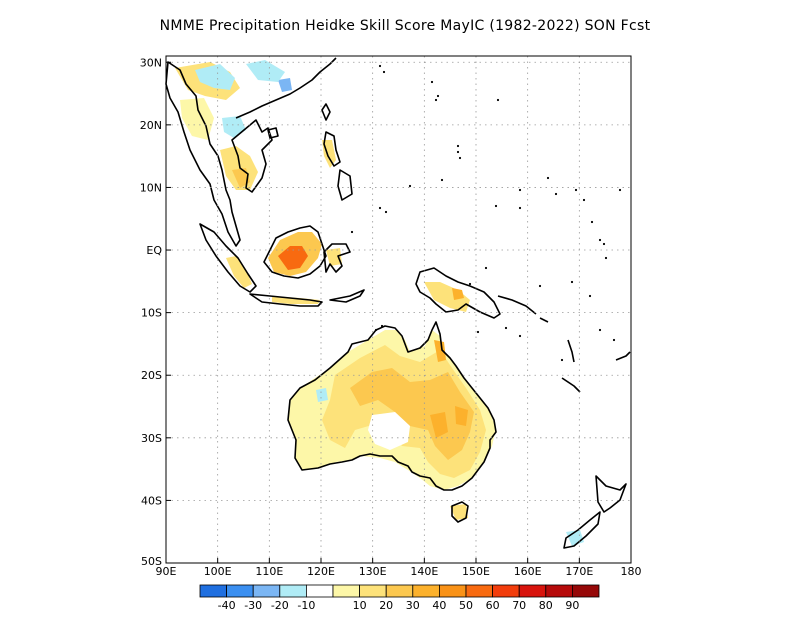 The image size is (800, 618). Describe the element at coordinates (166, 571) in the screenshot. I see `lon-label: 90E` at that location.